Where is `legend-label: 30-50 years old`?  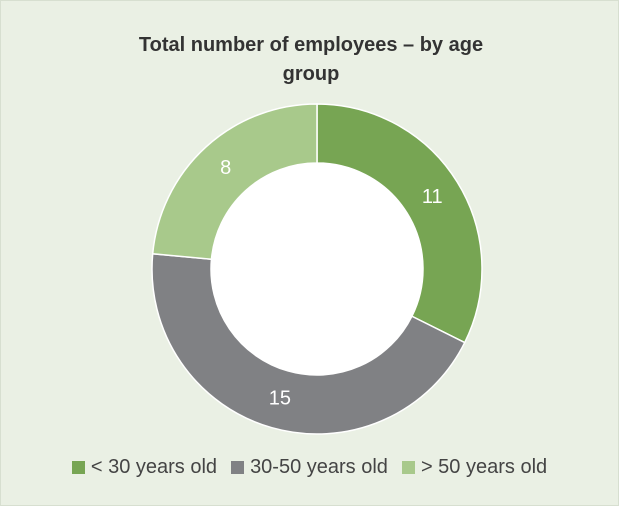 legend-label: 30-50 years old is located at coordinates (319, 467).